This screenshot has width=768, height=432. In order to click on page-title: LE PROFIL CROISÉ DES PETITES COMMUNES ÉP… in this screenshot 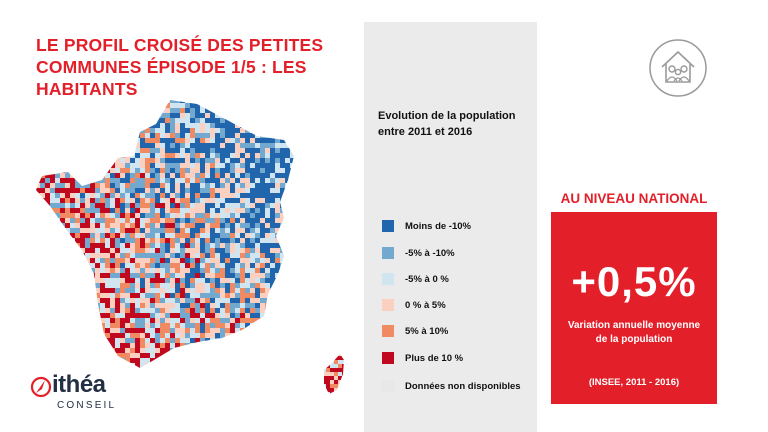, I will do `click(180, 67)`.